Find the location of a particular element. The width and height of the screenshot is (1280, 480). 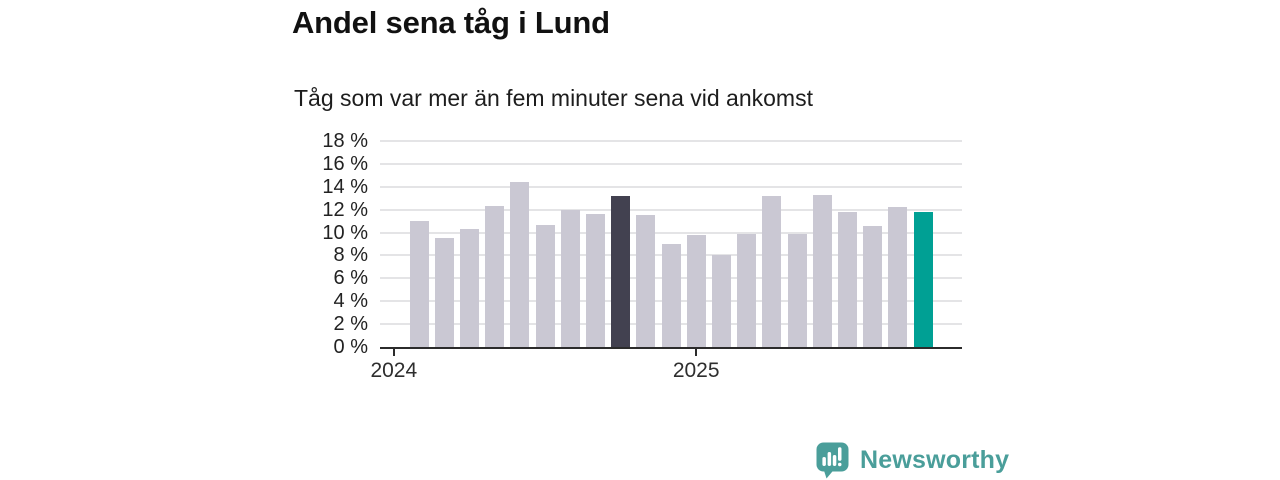

y-axis: 0 % 2 % 4 % 6 % 8 % 10 % 12 % 14 % 16 % 18 % is located at coordinates (329, 244).